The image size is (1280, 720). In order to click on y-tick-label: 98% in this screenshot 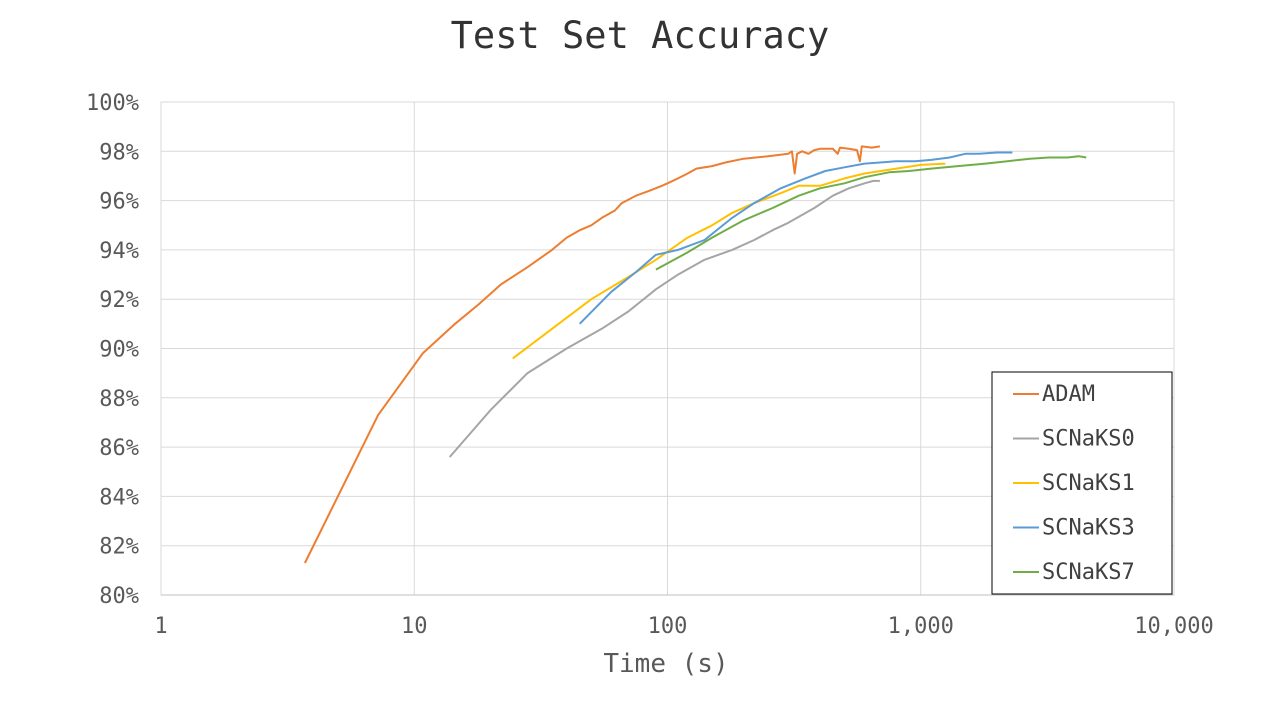, I will do `click(119, 152)`.